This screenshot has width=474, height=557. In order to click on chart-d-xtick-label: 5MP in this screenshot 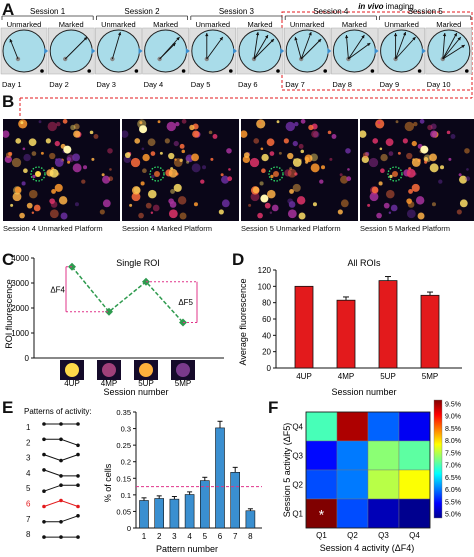, I will do `click(430, 376)`.